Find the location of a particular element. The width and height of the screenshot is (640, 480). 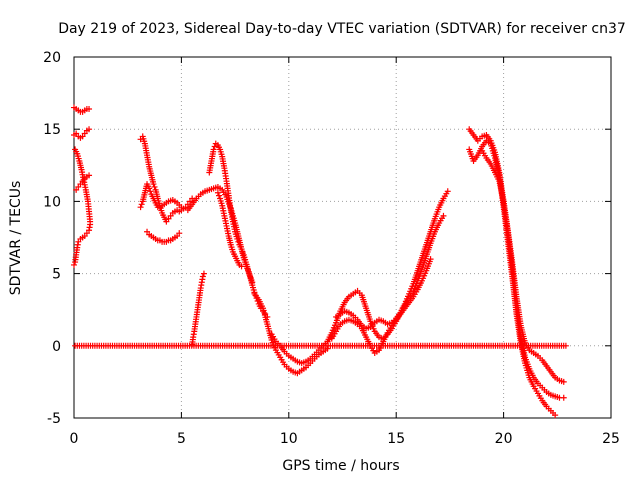

y-tick-label: 20 is located at coordinates (52, 58).